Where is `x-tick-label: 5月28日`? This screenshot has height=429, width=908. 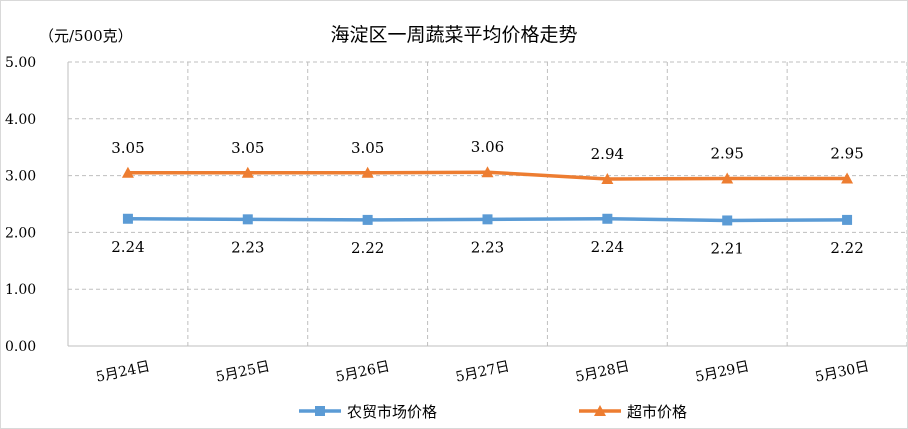
x-tick-label: 5月28日 is located at coordinates (602, 372).